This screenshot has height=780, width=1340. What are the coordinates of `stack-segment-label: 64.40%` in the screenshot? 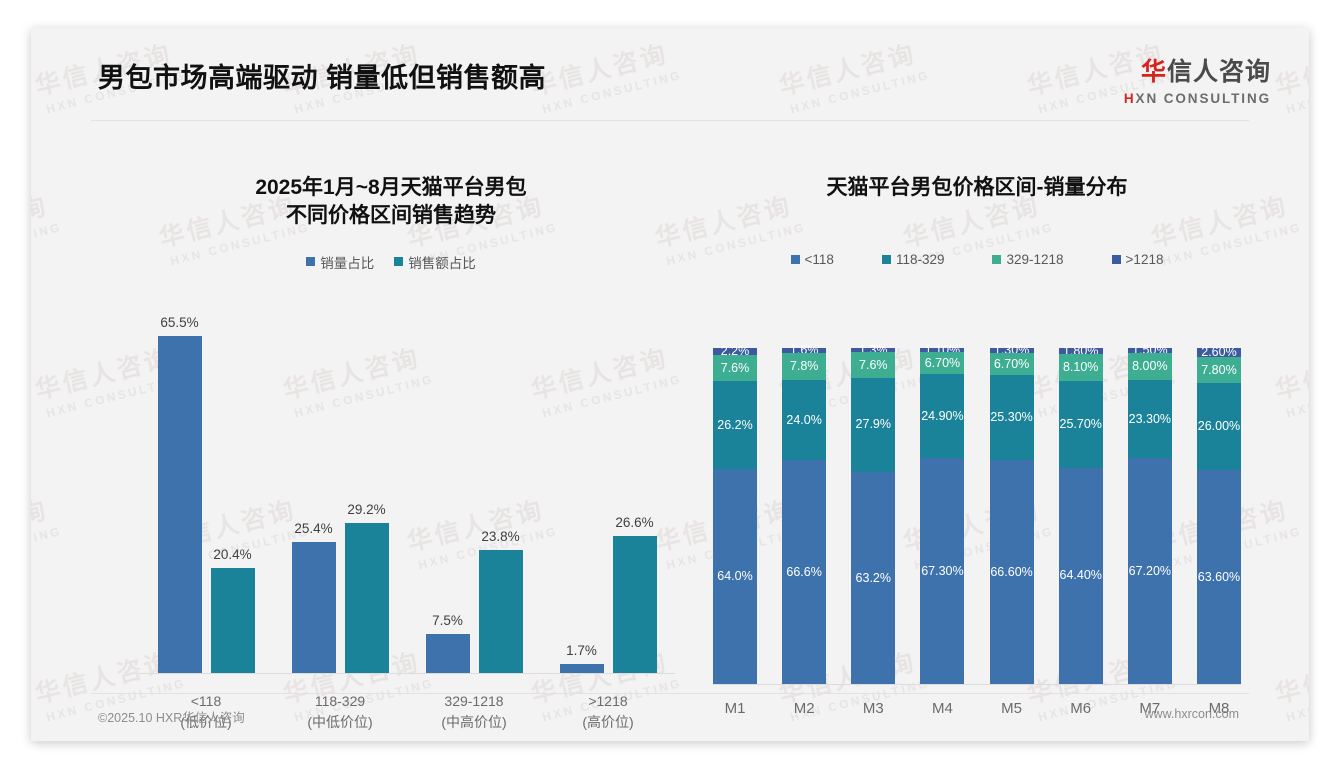 It's located at (1080, 575).